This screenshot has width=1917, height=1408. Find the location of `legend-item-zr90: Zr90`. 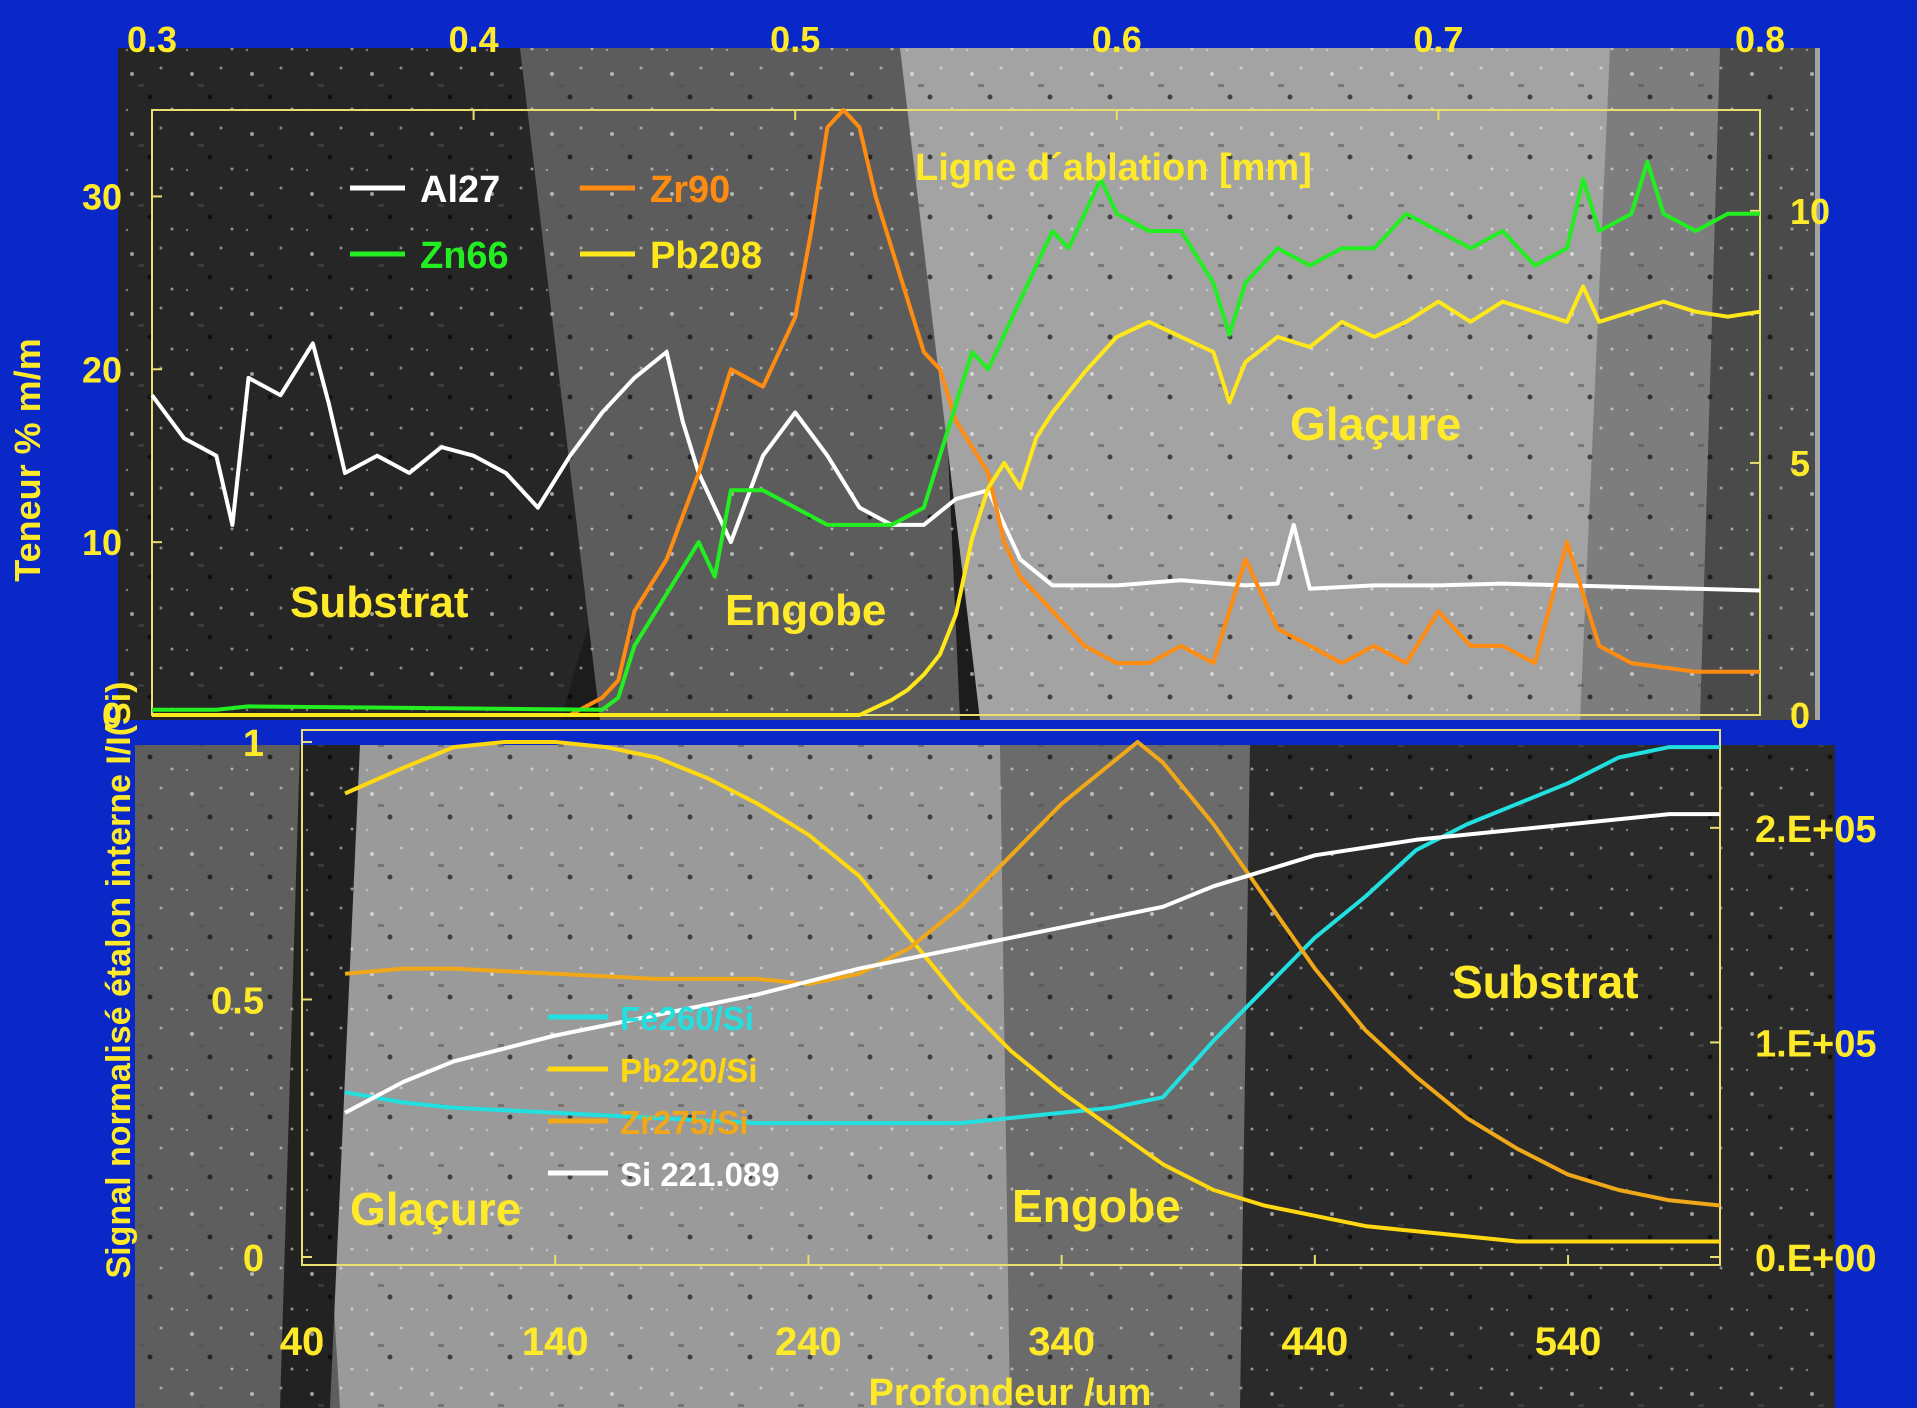

legend-item-zr90: Zr90 is located at coordinates (690, 190).